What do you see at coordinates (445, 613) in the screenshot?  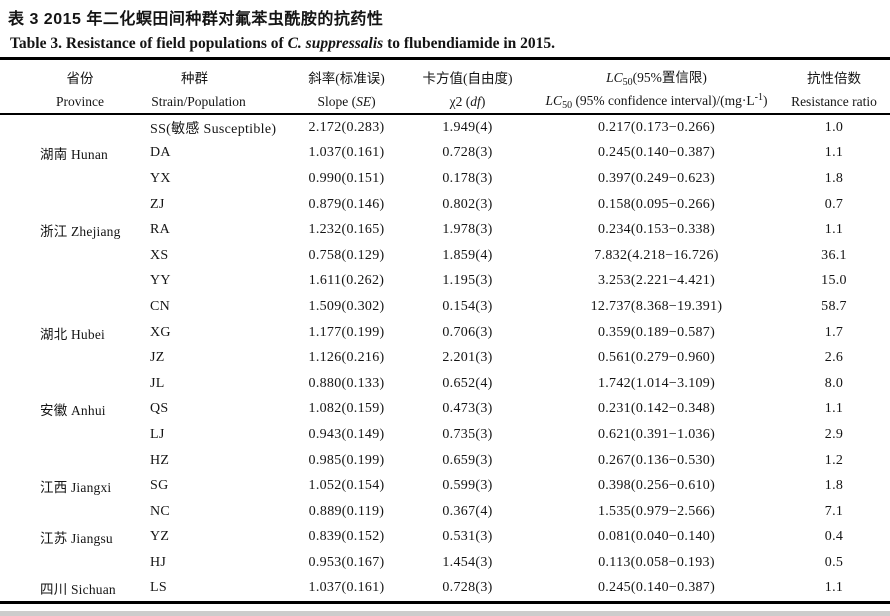 I see `scan-edge-strip` at bounding box center [445, 613].